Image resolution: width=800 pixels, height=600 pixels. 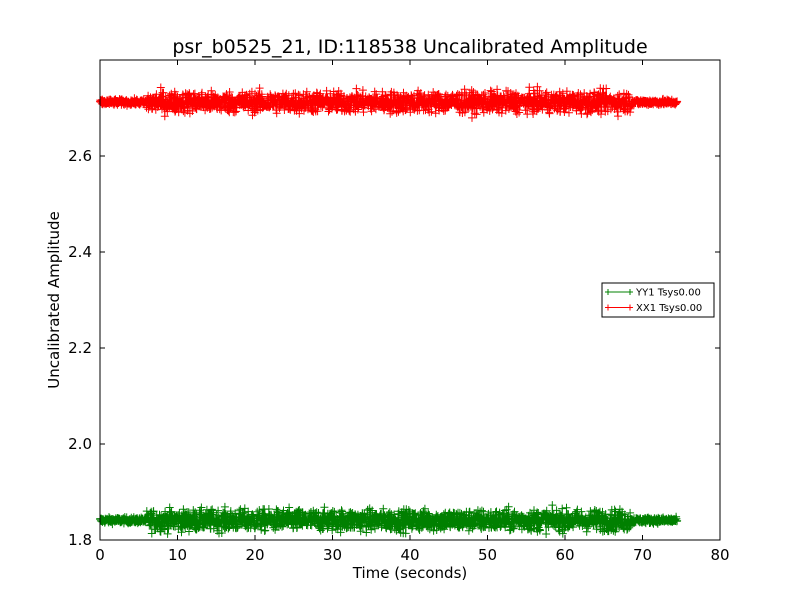 What do you see at coordinates (410, 573) in the screenshot?
I see `x-axis-label: Time (seconds)` at bounding box center [410, 573].